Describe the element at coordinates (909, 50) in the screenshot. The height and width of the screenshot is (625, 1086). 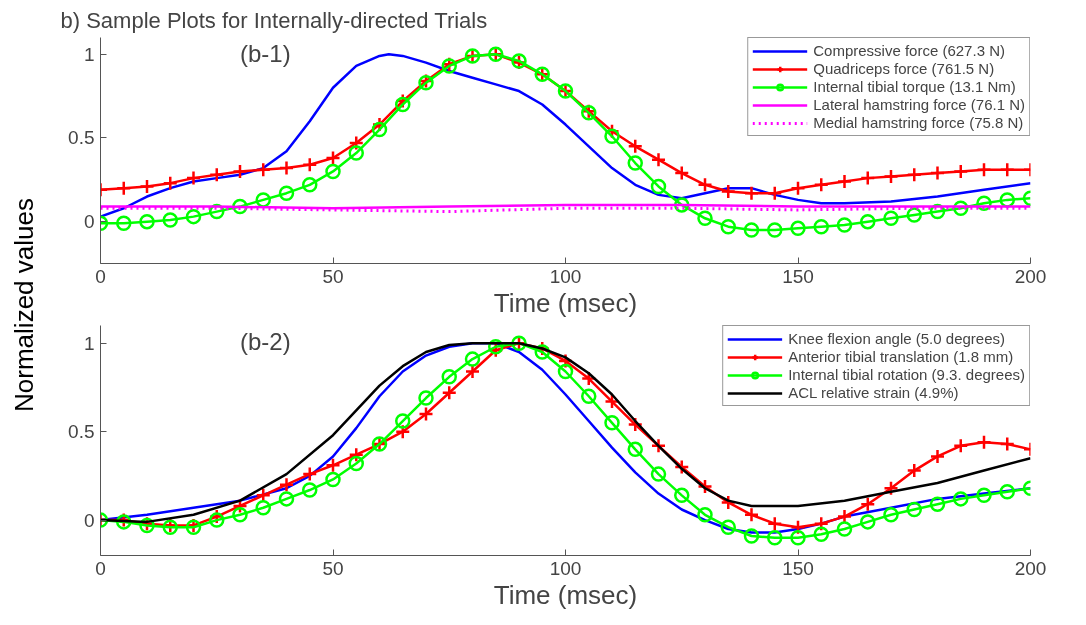
I see `legend-label: Compressive force (627.3 N)` at that location.